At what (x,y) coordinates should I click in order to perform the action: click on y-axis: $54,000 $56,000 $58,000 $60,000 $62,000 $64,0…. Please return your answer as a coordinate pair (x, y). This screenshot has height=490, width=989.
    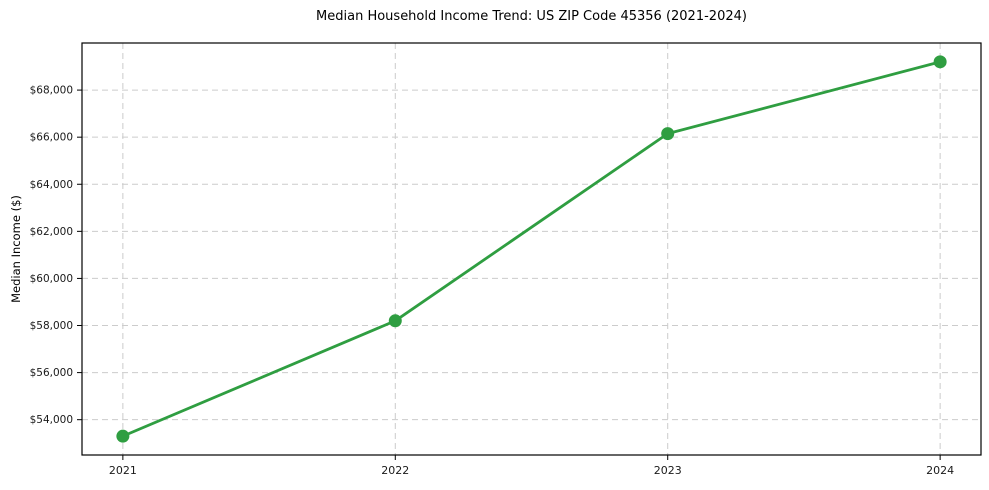
    Looking at the image, I should click on (56, 255).